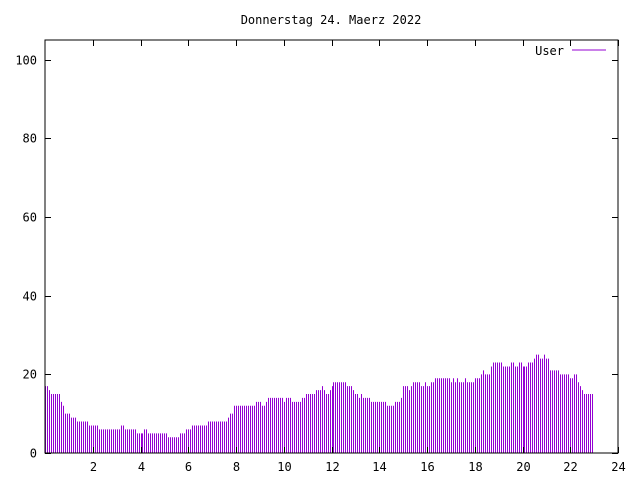  I want to click on x-tick-label: 8, so click(236, 467).